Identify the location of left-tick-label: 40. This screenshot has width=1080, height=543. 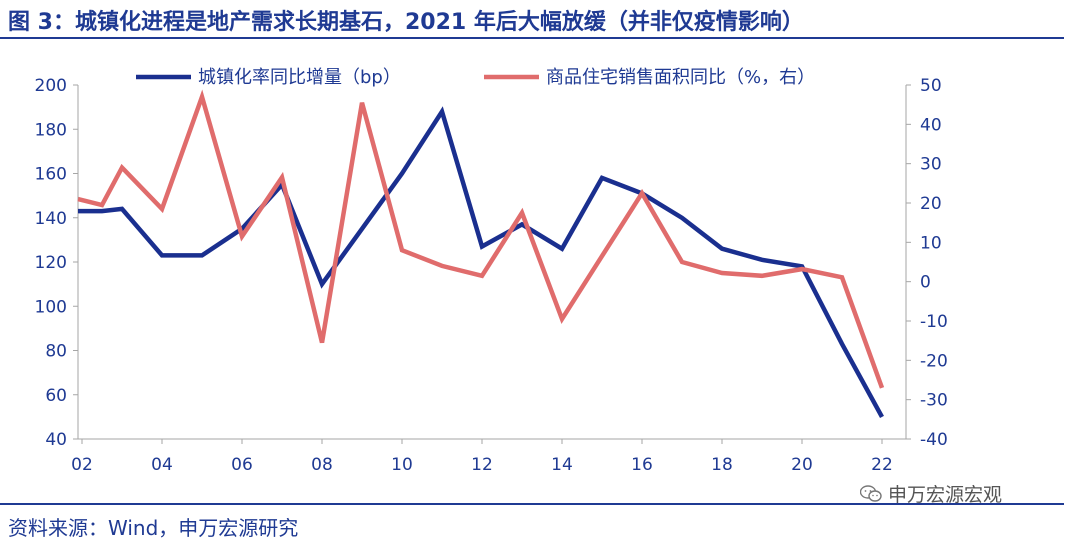
(56, 440).